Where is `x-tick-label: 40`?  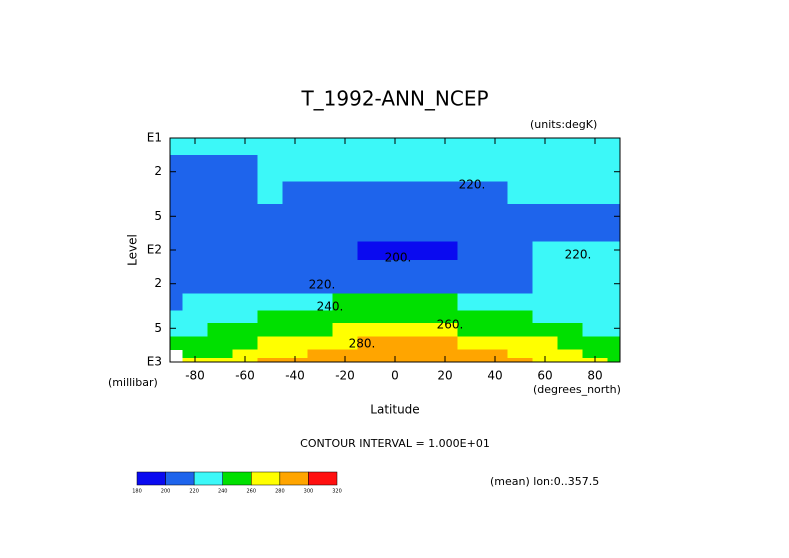
x-tick-label: 40 is located at coordinates (494, 376).